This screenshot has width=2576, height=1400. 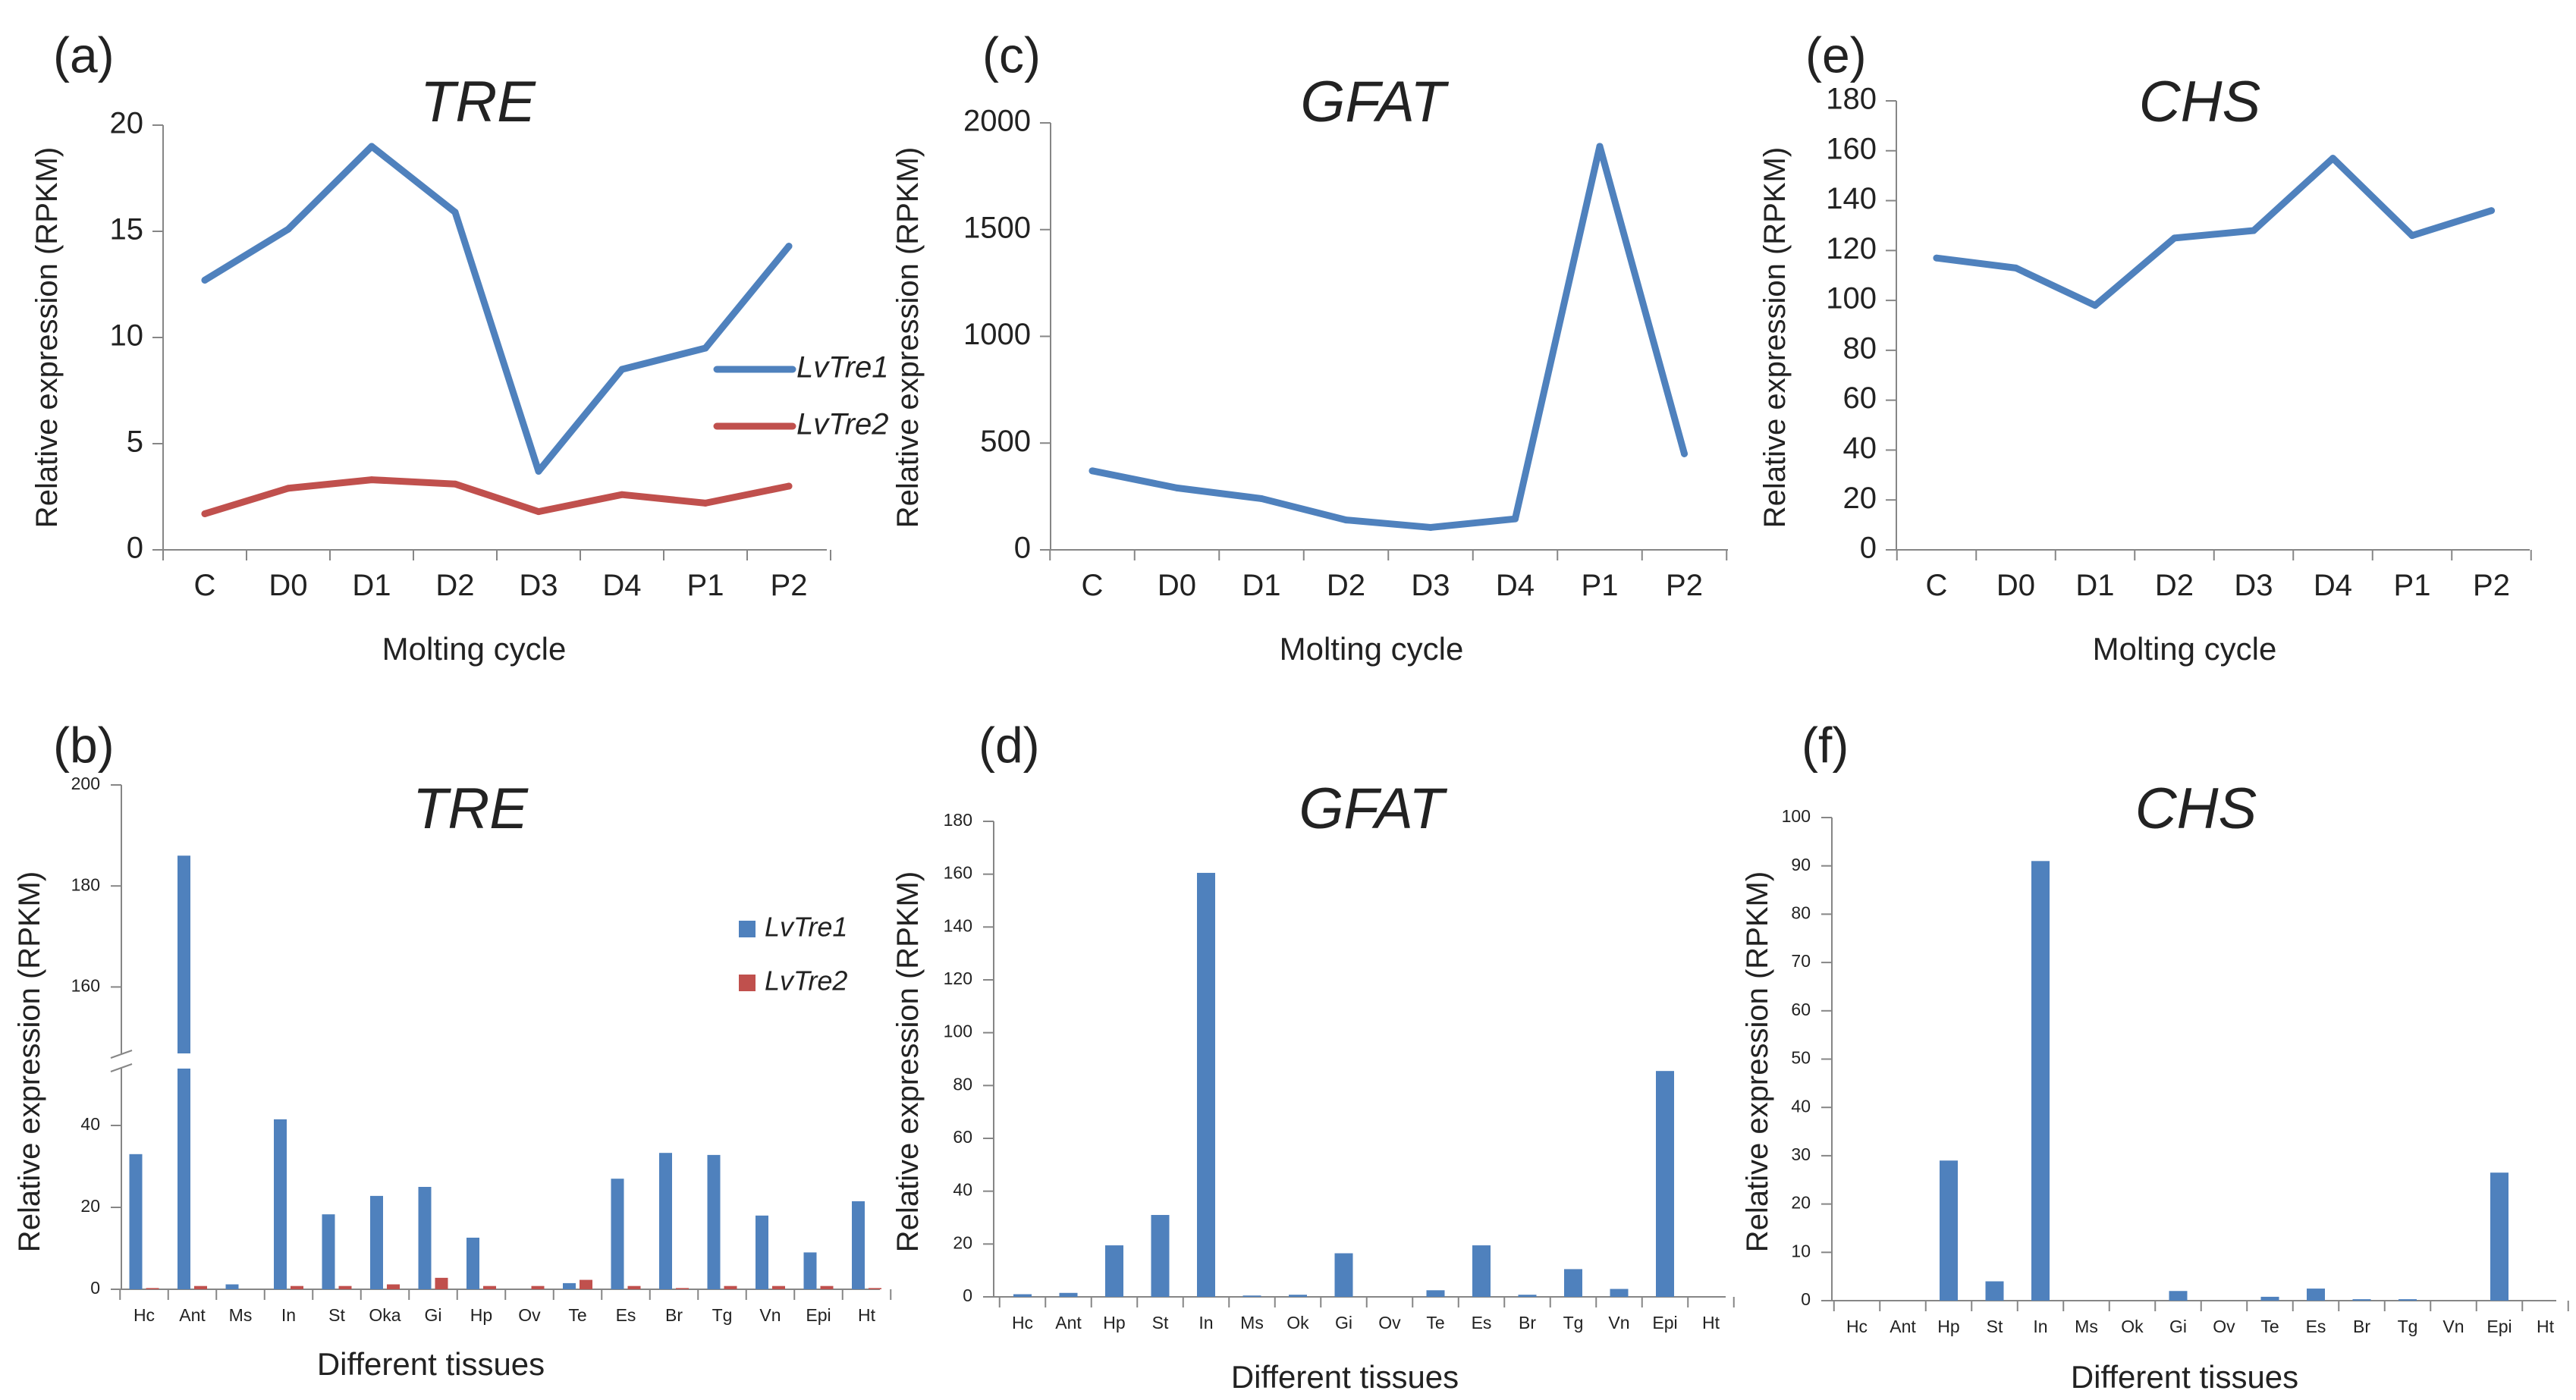 I want to click on legend-label-LvTre1: LvTre1, so click(x=806, y=927).